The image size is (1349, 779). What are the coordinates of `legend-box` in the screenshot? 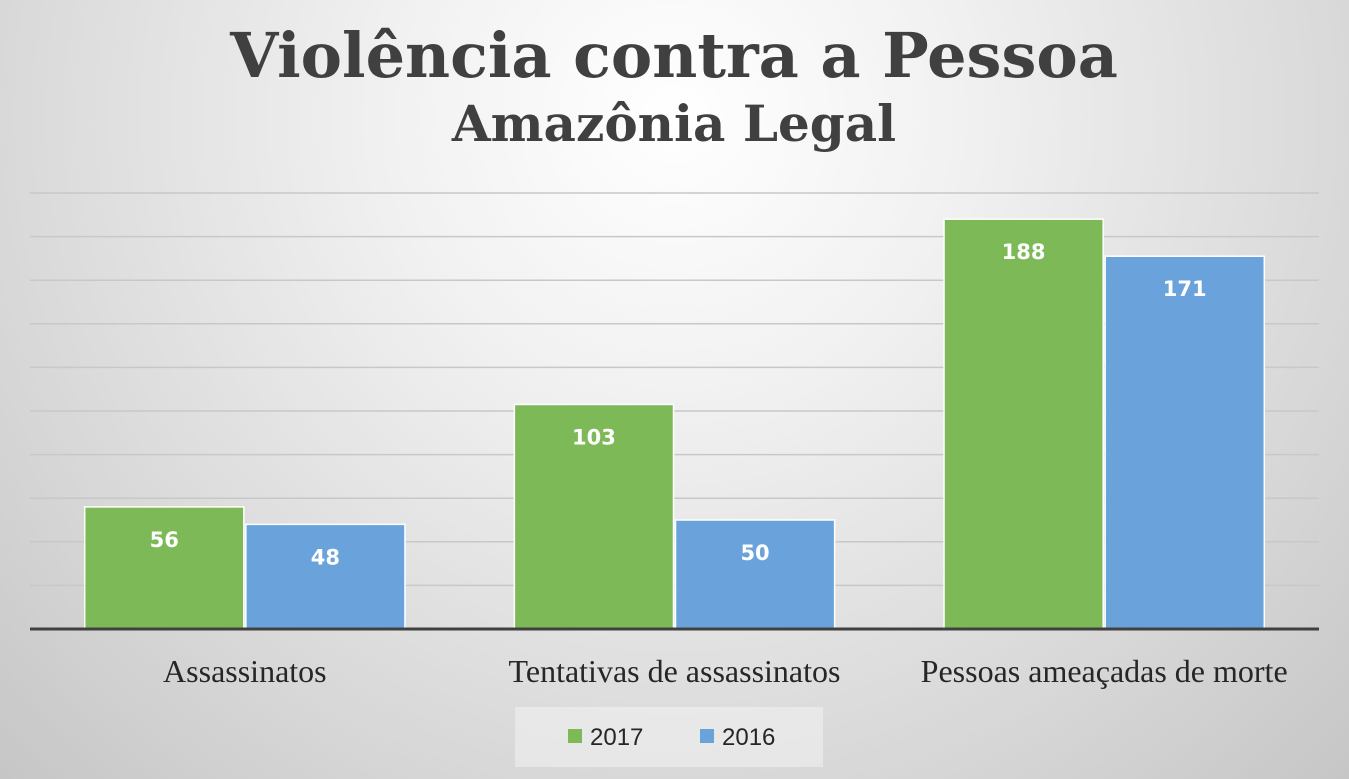 It's located at (669, 737).